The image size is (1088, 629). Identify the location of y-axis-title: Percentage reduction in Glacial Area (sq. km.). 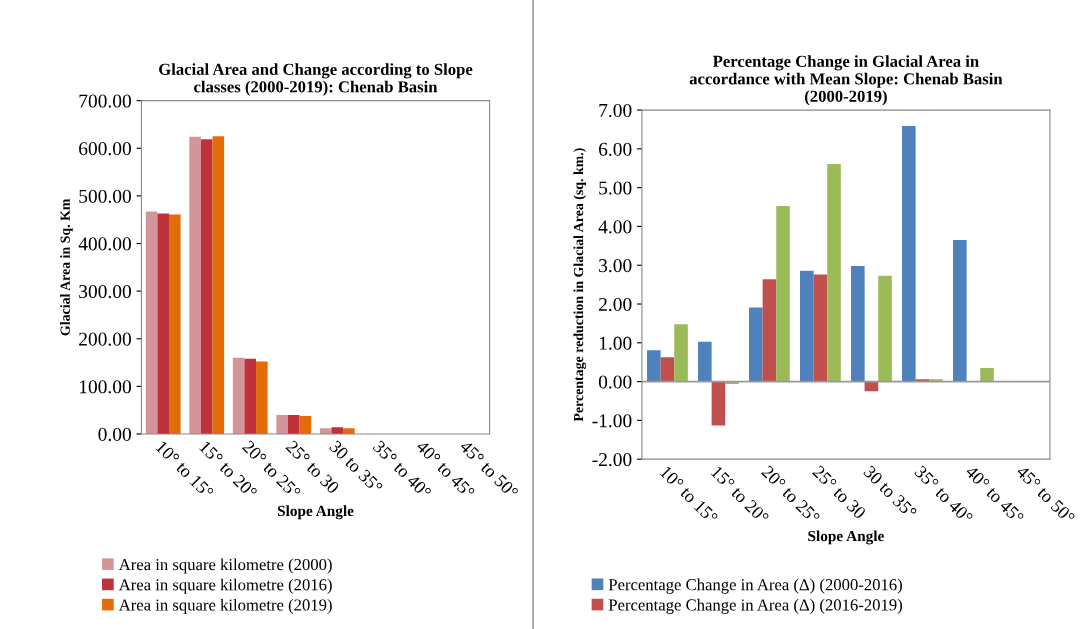
(580, 285).